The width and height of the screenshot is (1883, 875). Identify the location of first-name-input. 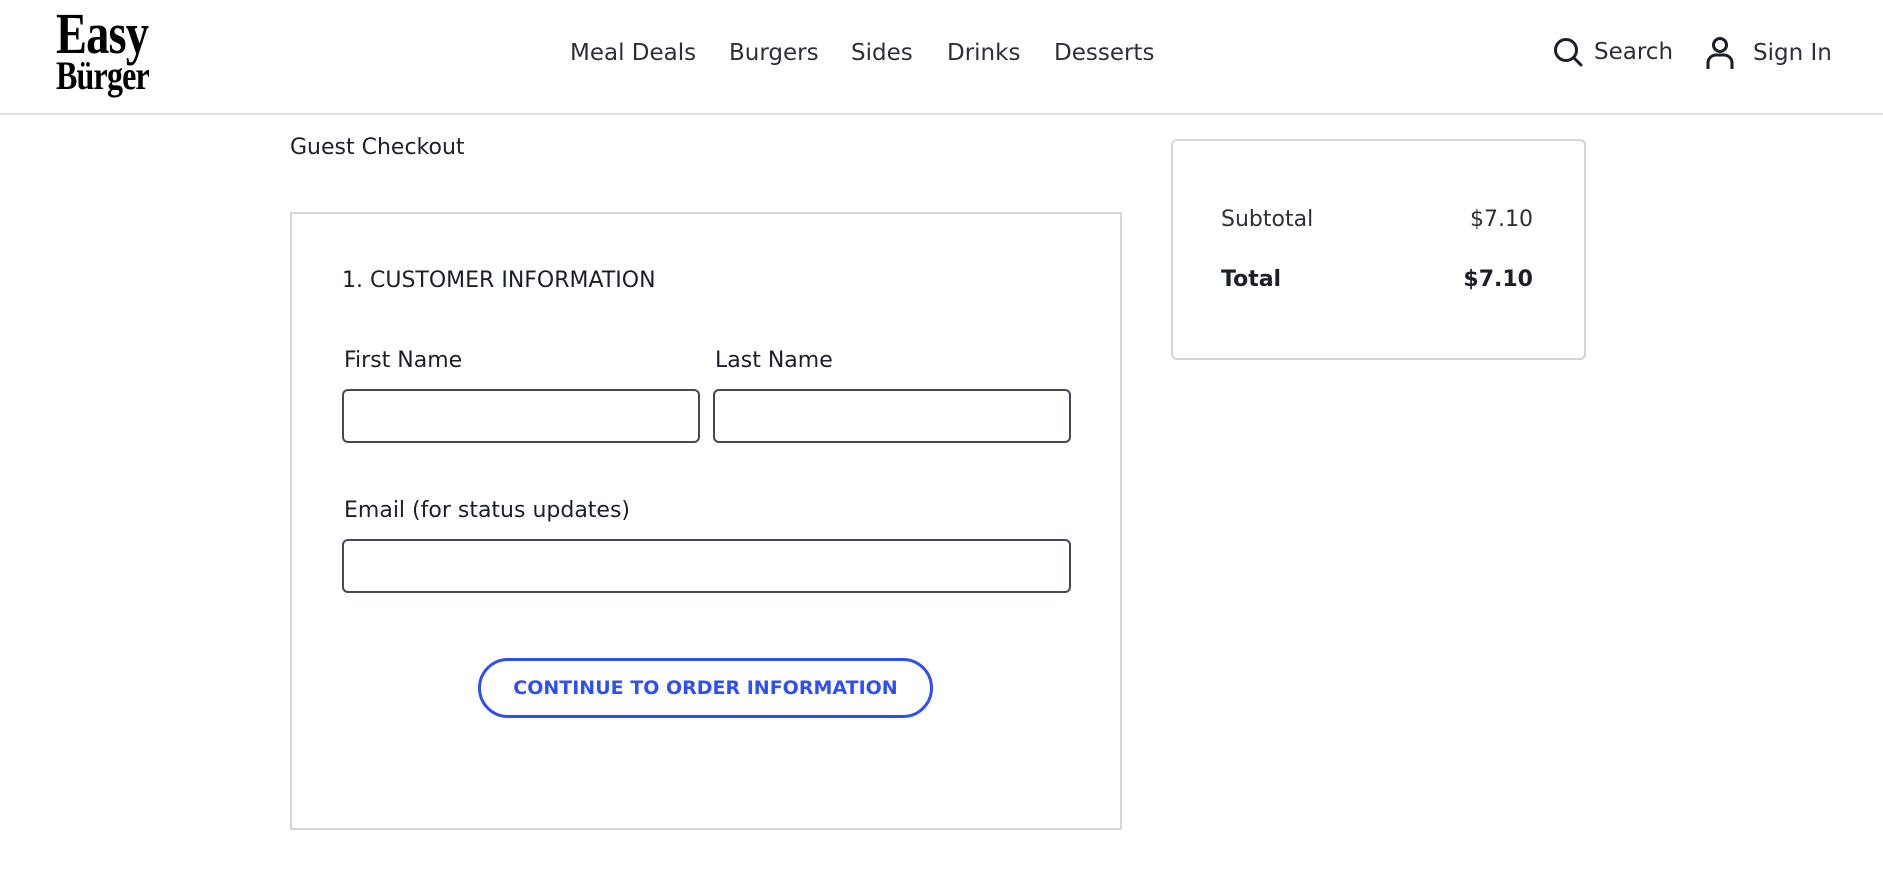
(521, 416).